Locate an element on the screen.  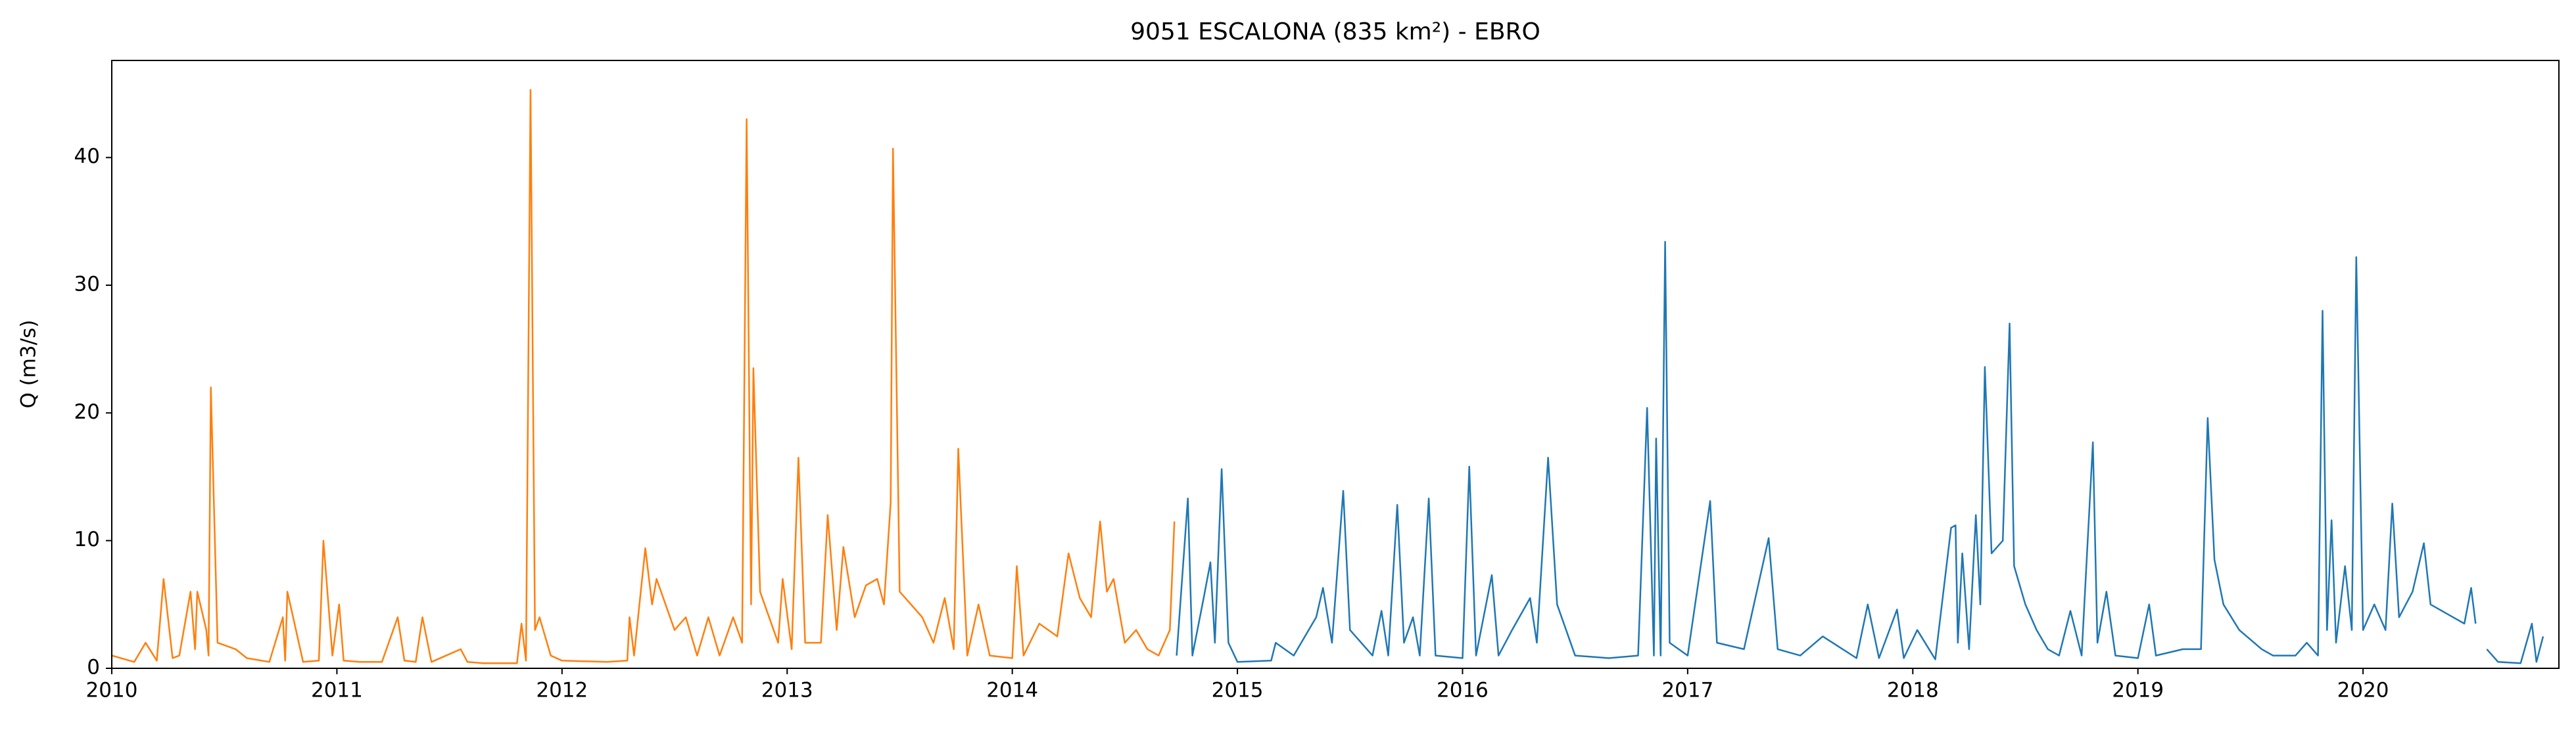
x-tick-label: 2012 is located at coordinates (562, 691).